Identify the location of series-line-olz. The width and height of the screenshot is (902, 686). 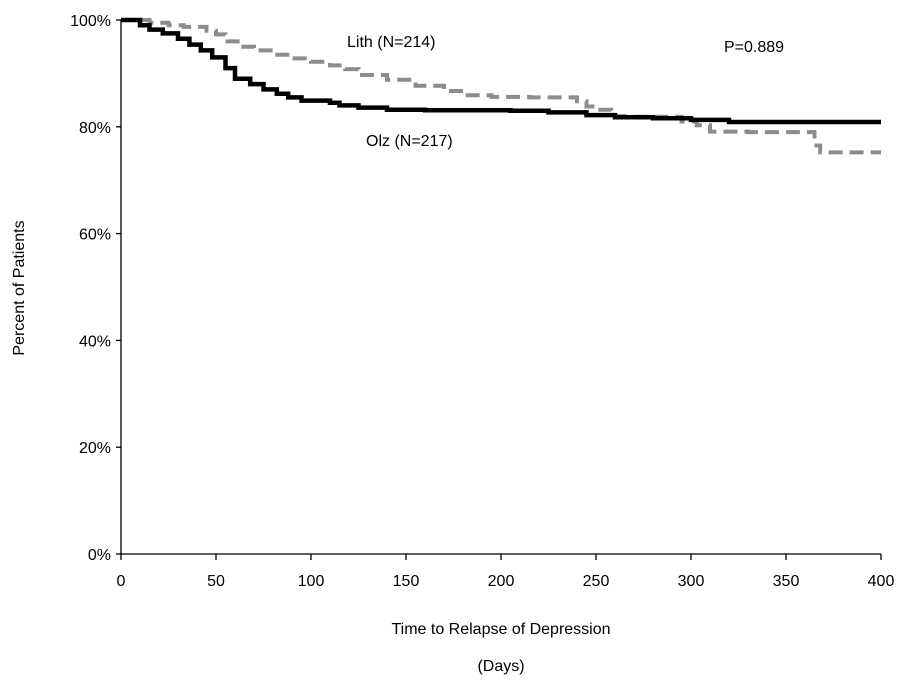
(501, 71).